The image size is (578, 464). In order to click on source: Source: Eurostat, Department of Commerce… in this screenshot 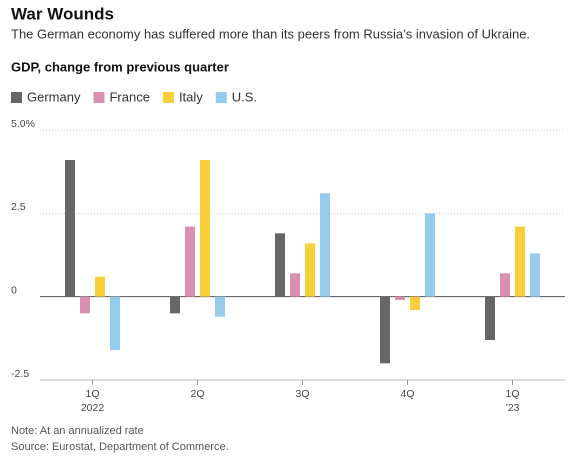, I will do `click(120, 447)`.